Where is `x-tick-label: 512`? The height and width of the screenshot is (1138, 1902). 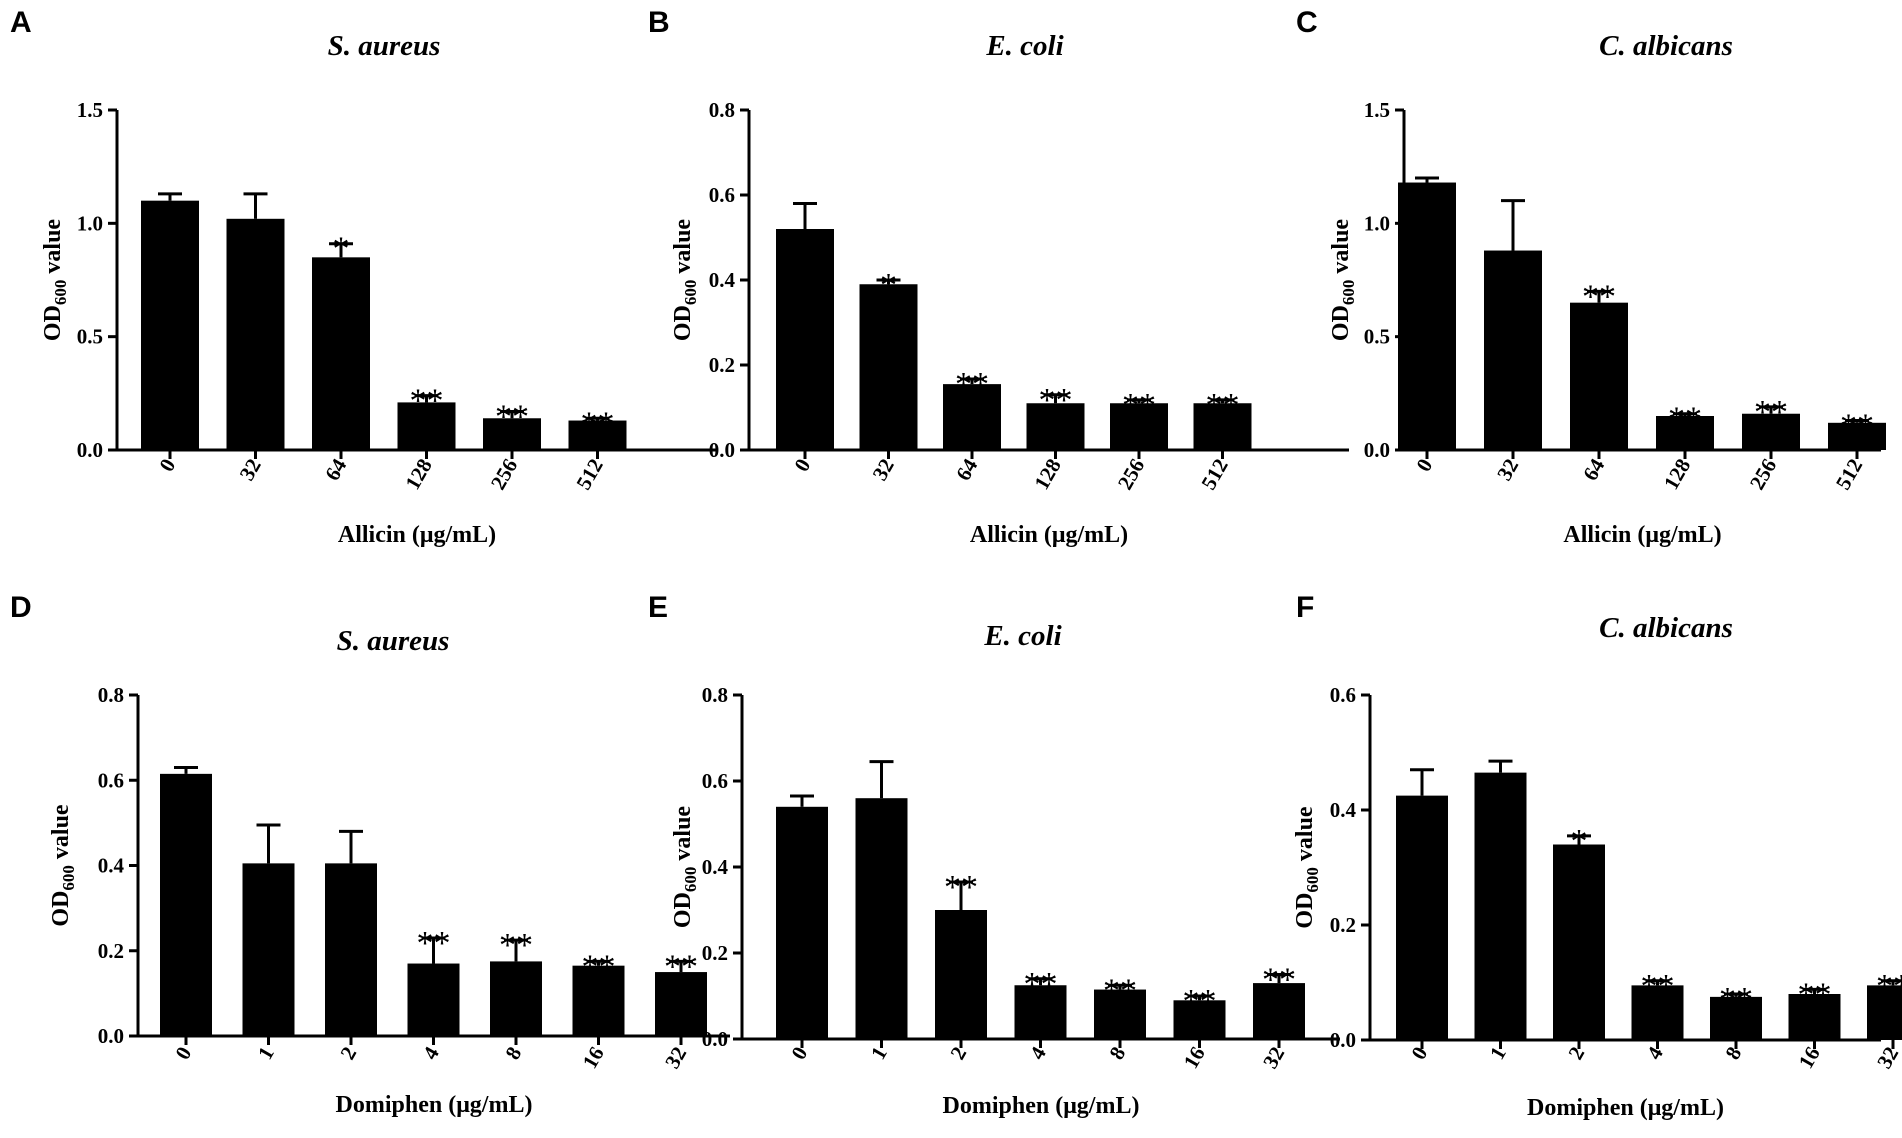
x-tick-label: 512 is located at coordinates (1214, 474).